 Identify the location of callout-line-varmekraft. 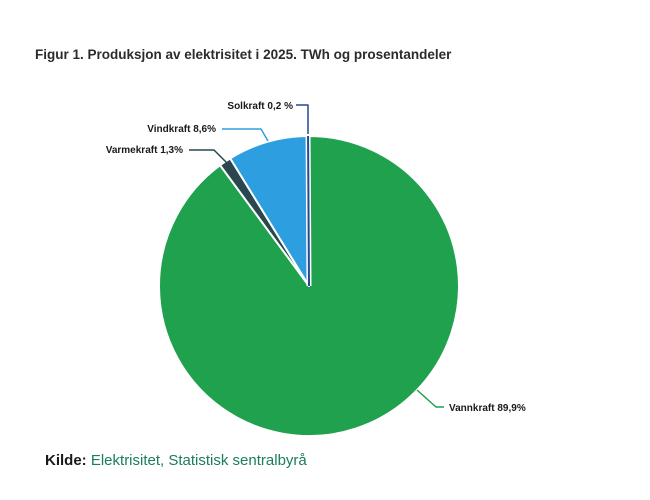
(210, 158).